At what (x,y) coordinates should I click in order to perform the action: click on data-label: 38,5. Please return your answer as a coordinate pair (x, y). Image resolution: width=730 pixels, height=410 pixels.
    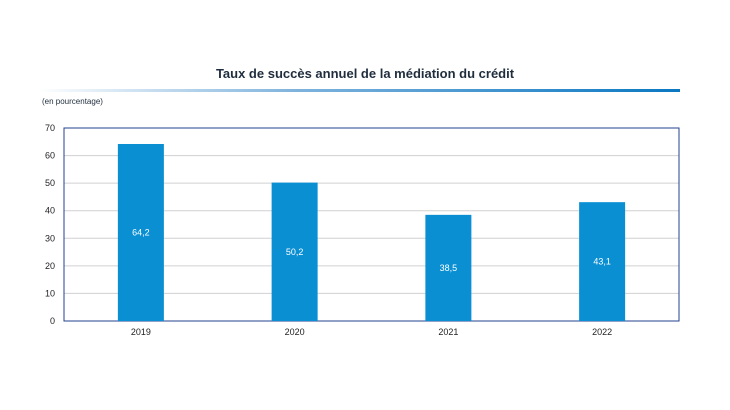
    Looking at the image, I should click on (449, 268).